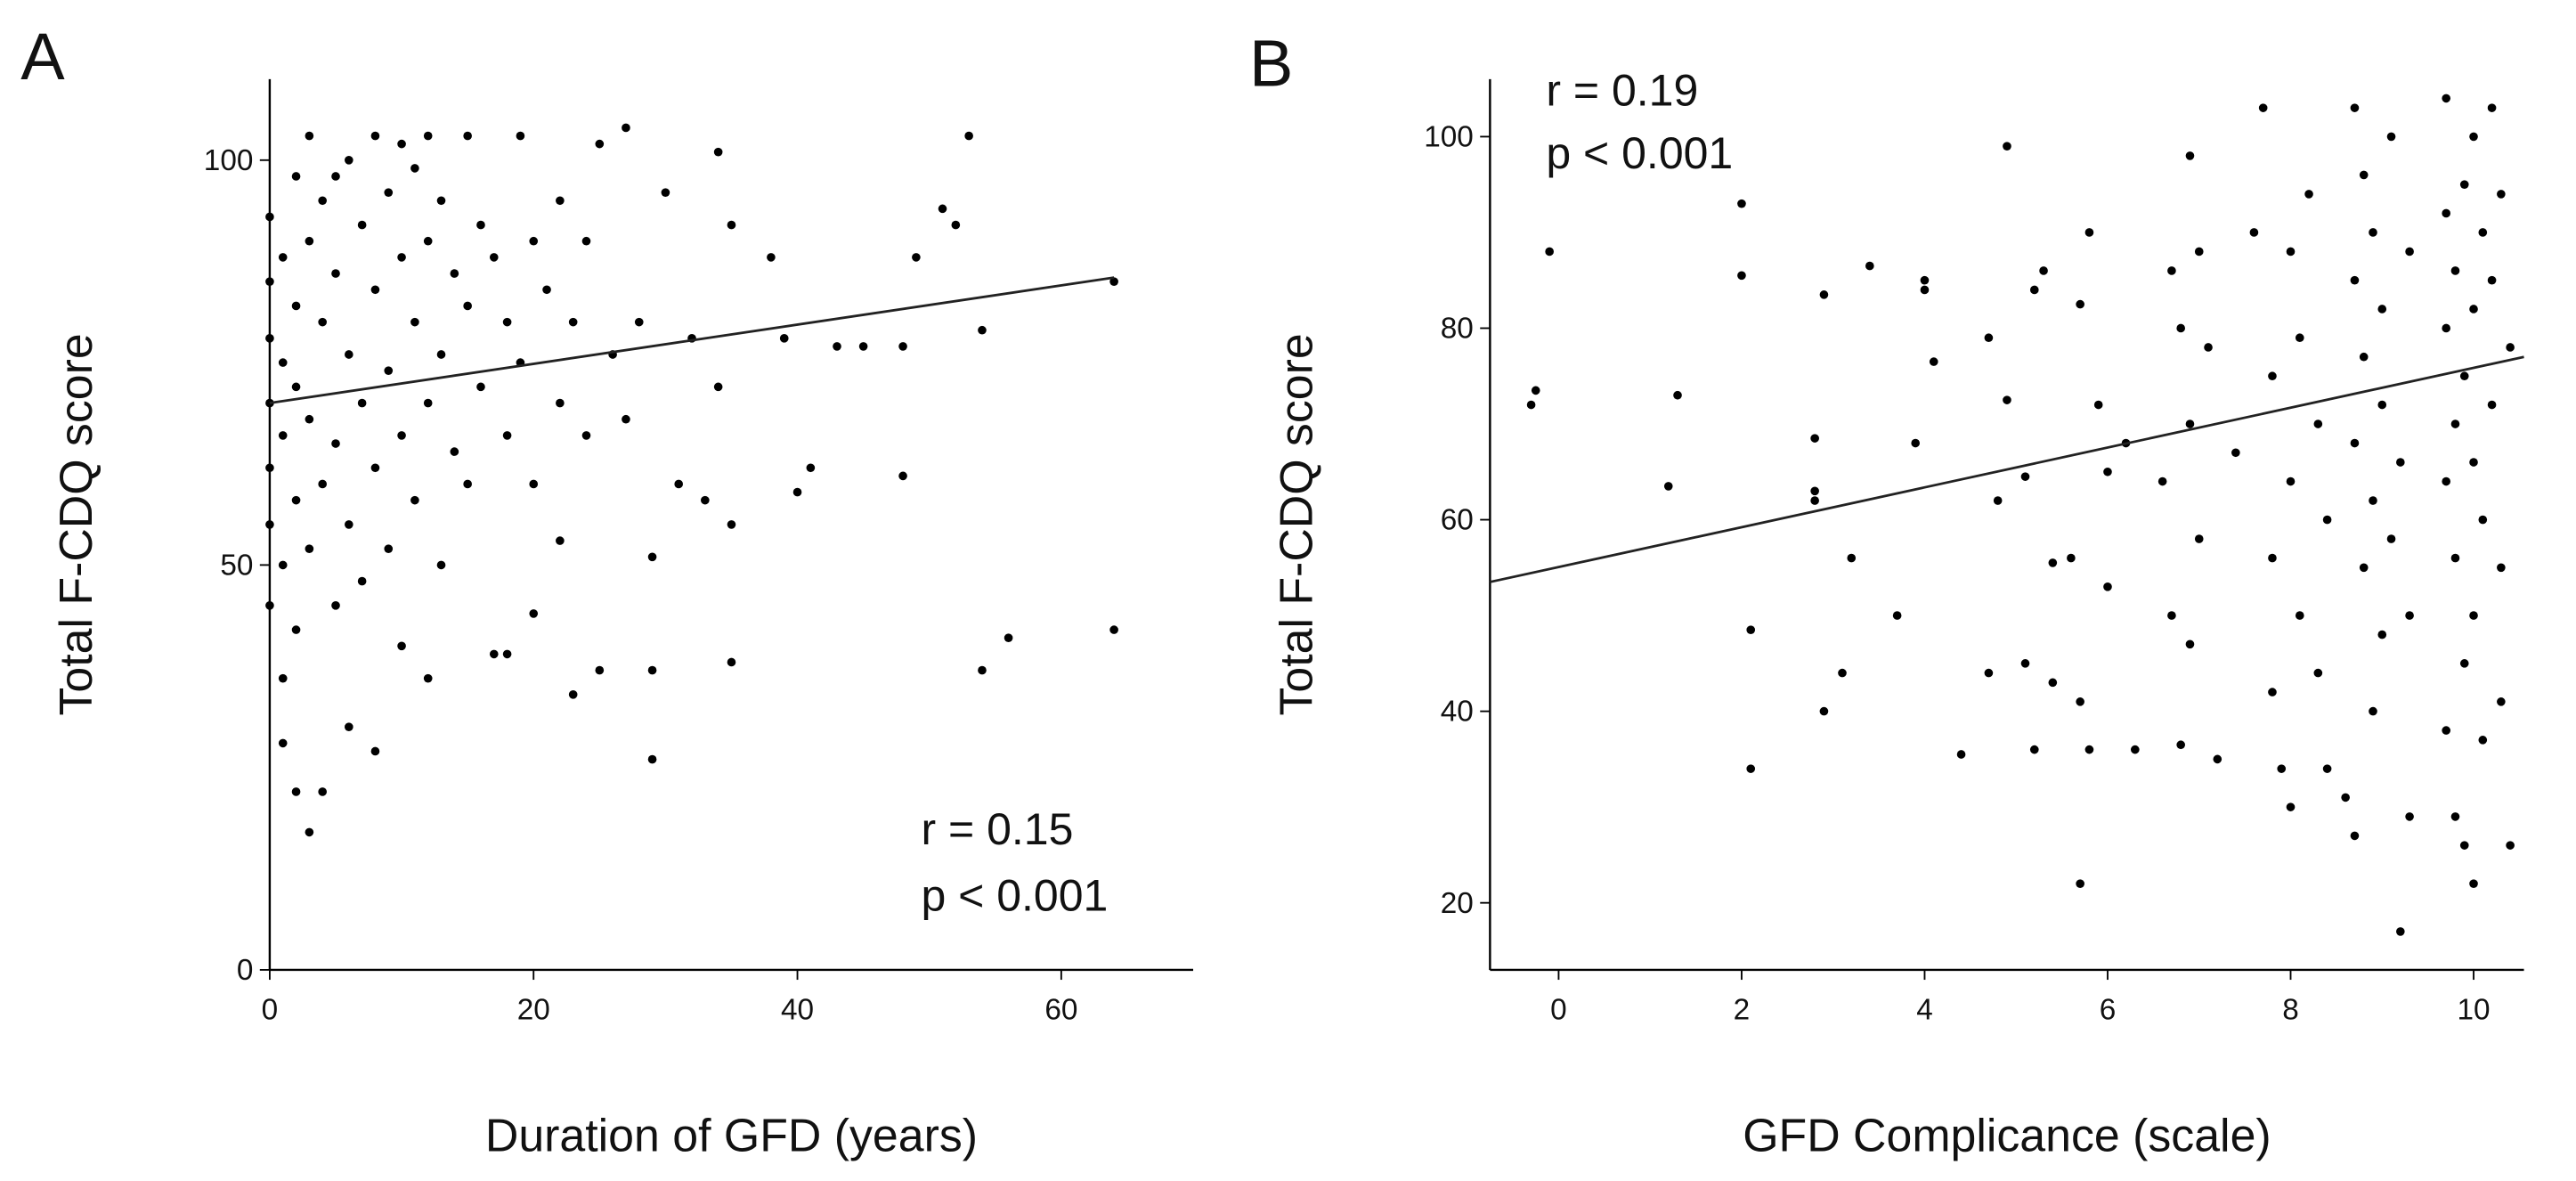 The height and width of the screenshot is (1181, 2576). Describe the element at coordinates (1457, 904) in the screenshot. I see `y-tick-label: 20` at that location.